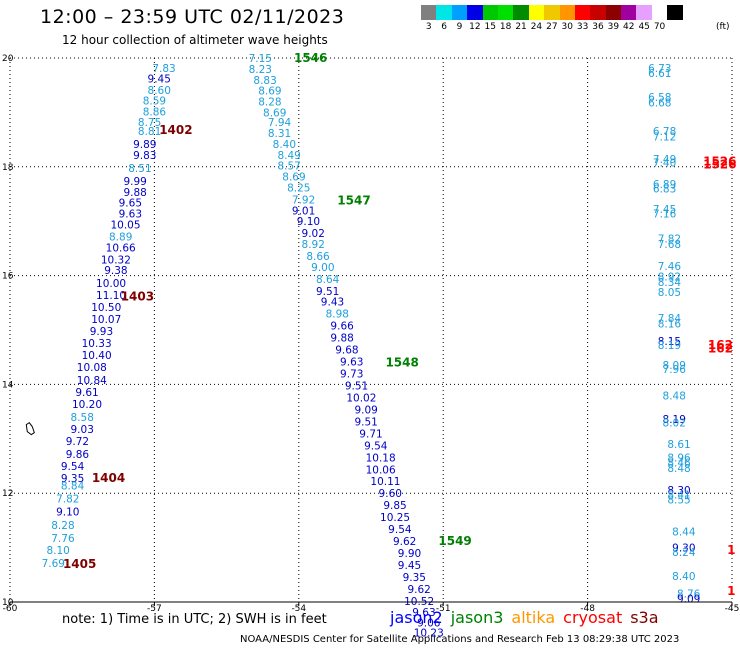 Image resolution: width=740 pixels, height=650 pixels. What do you see at coordinates (429, 624) in the screenshot?
I see `swh-value-label: 9.06` at bounding box center [429, 624].